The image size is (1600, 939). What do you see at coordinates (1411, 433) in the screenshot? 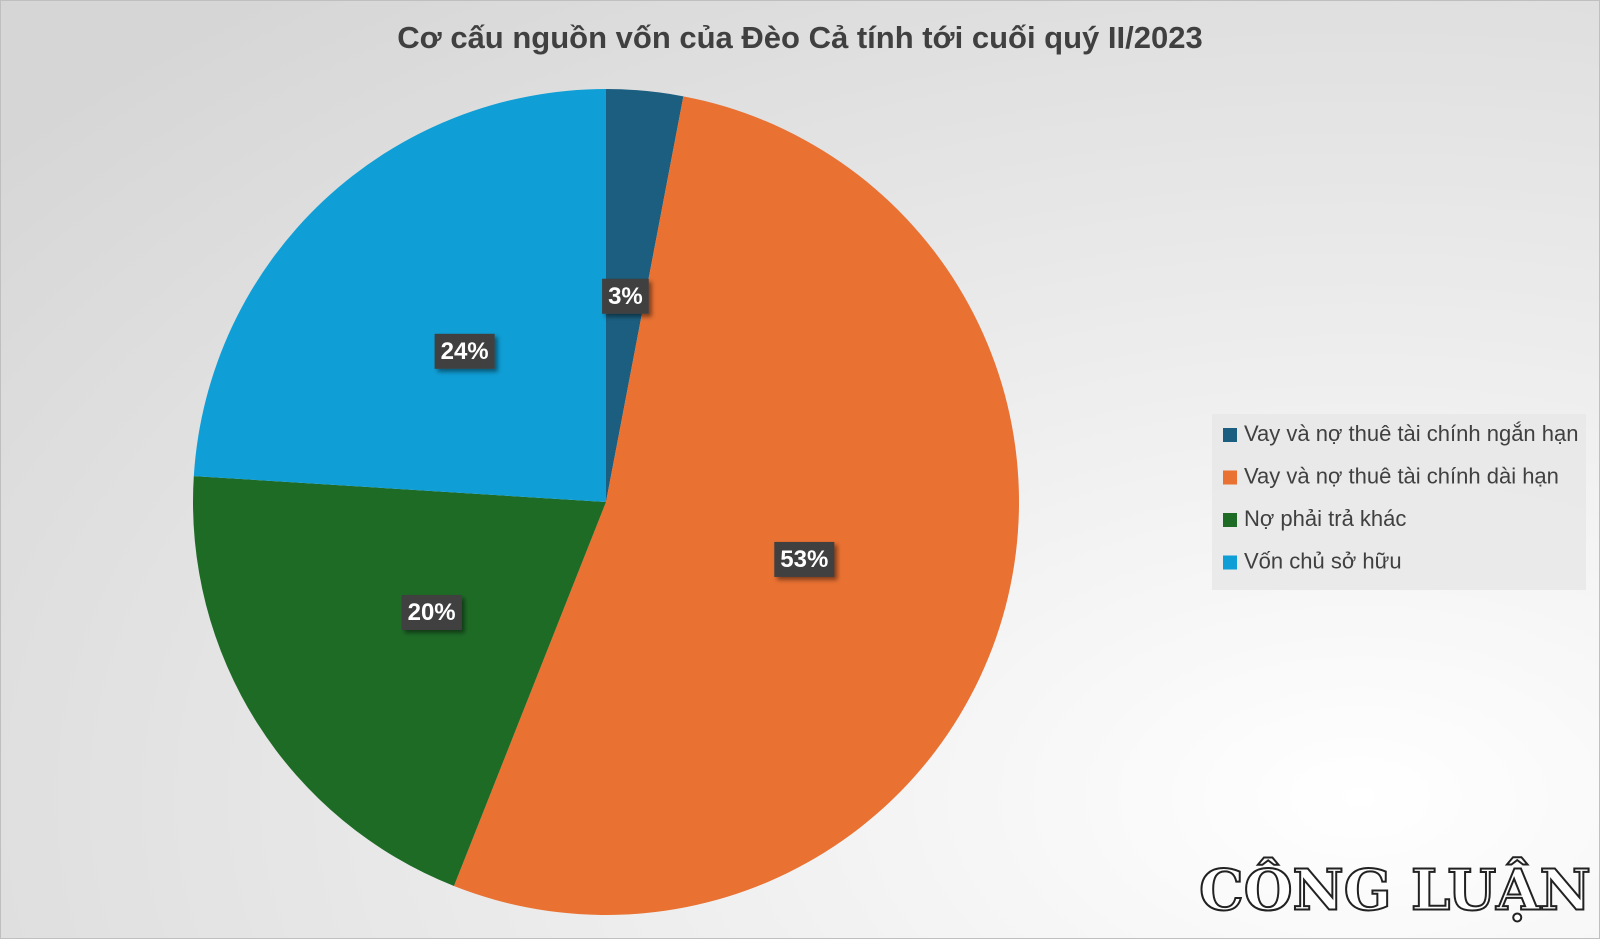
I see `legend-label: Vay và nợ thuê tài chính ngắn hạn` at bounding box center [1411, 433].